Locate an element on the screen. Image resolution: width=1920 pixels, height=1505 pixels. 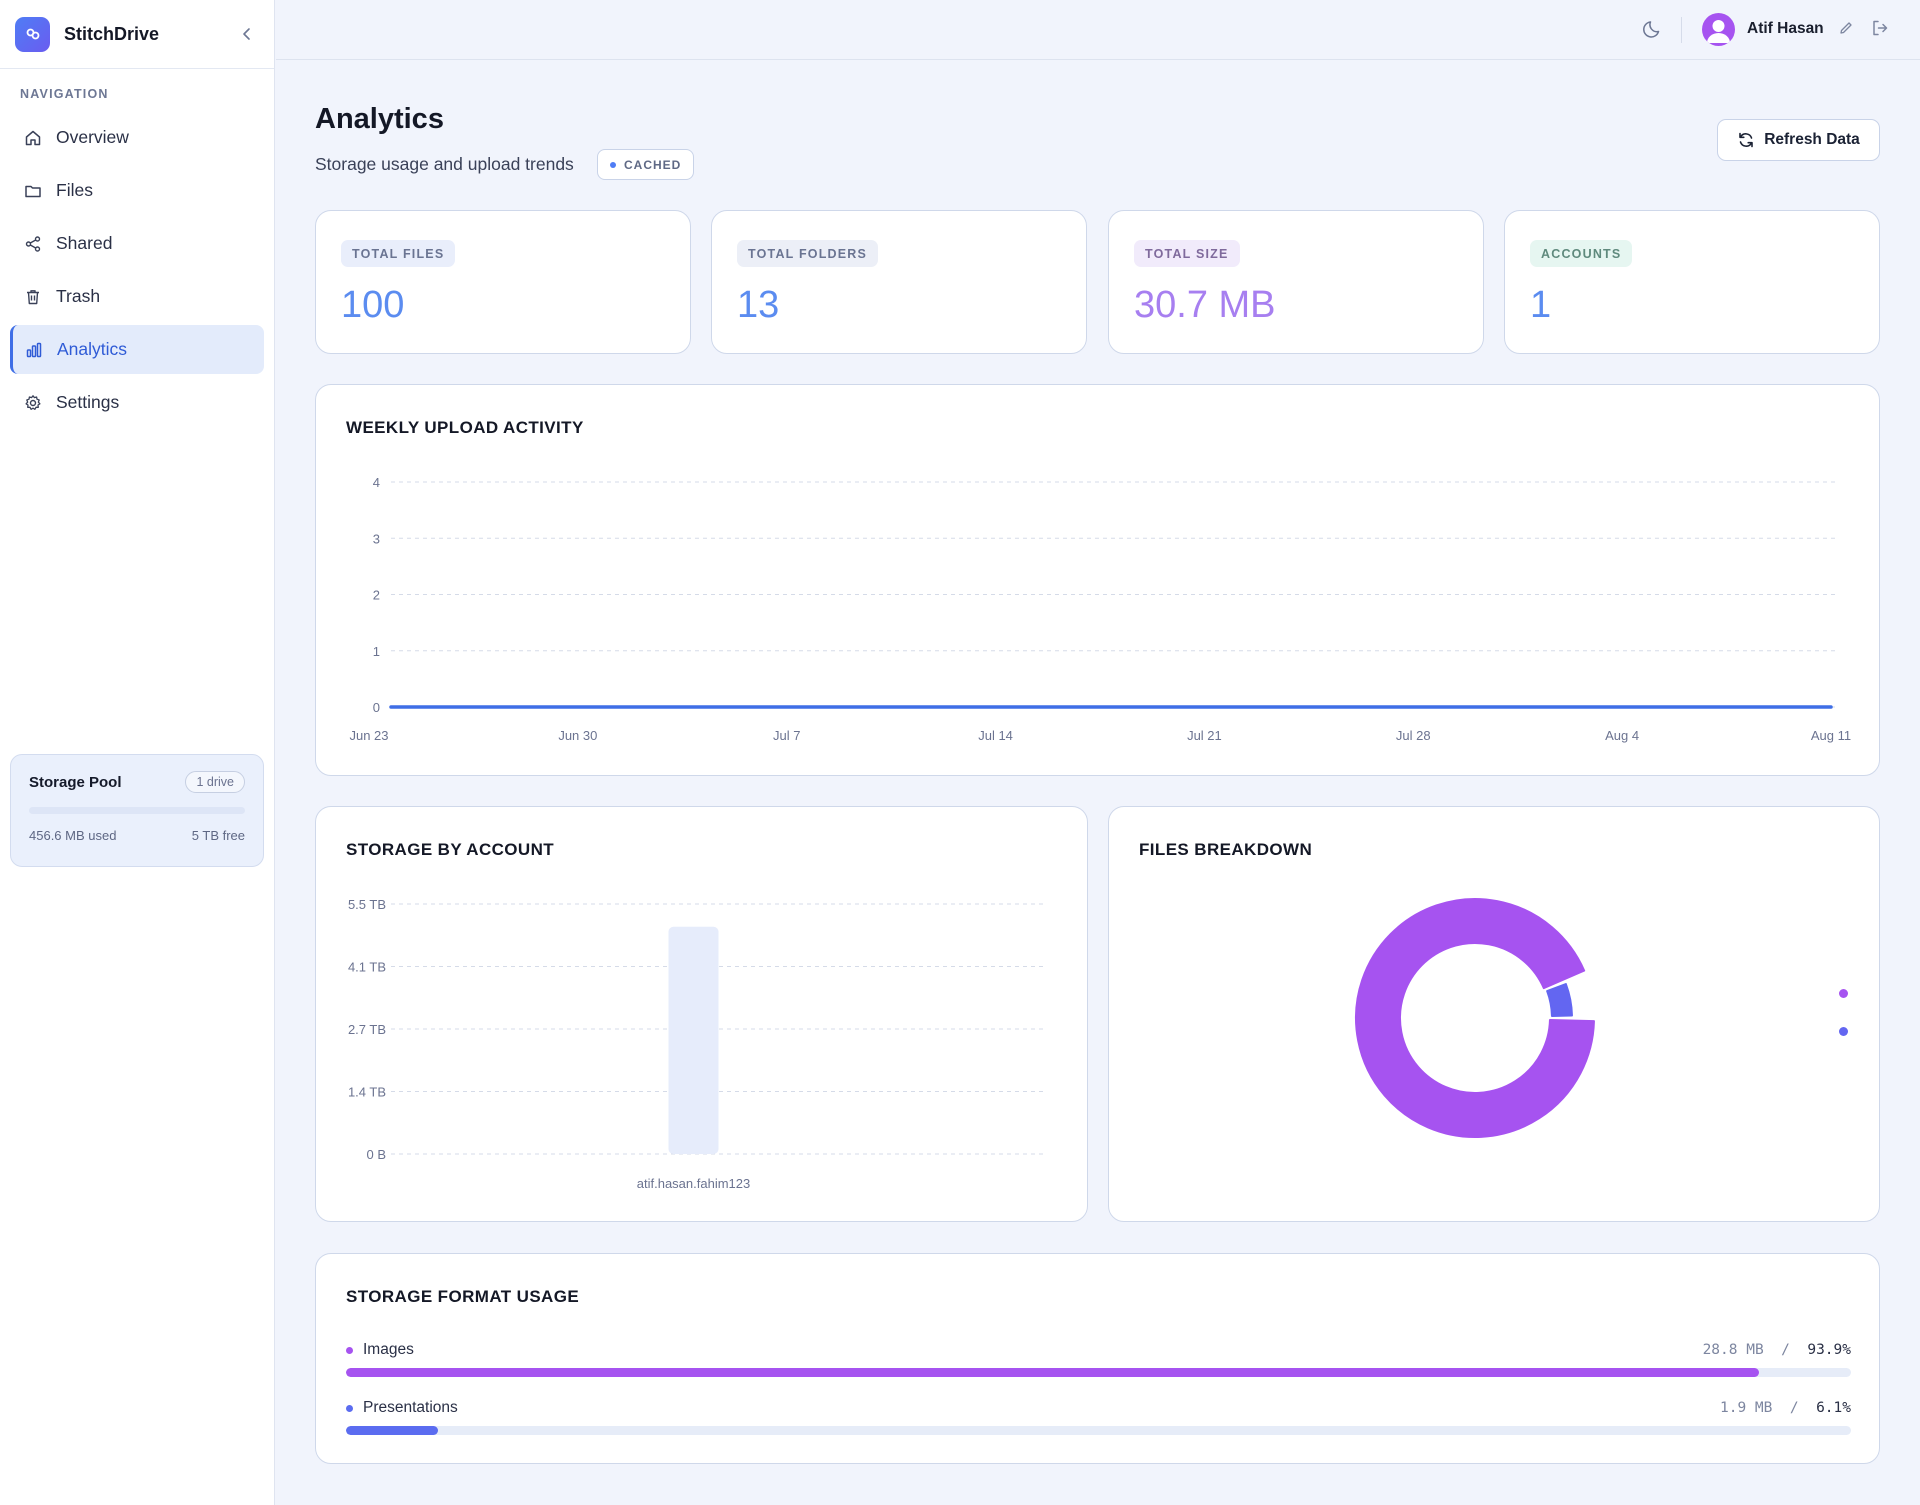
chevron-left-icon is located at coordinates (246, 34).